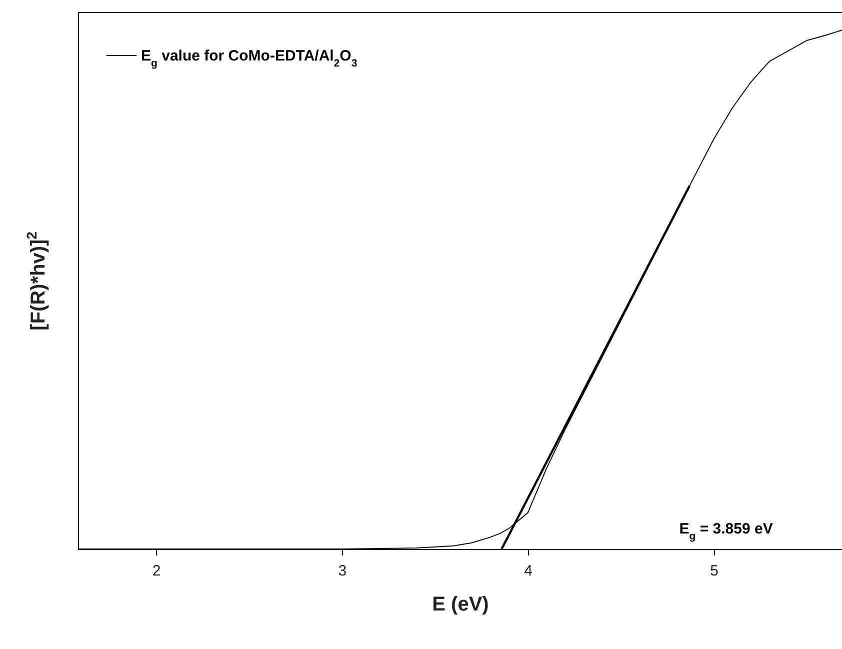 The width and height of the screenshot is (842, 649). What do you see at coordinates (726, 531) in the screenshot?
I see `annotation: E$_{g}$ = 3.859 eV` at bounding box center [726, 531].